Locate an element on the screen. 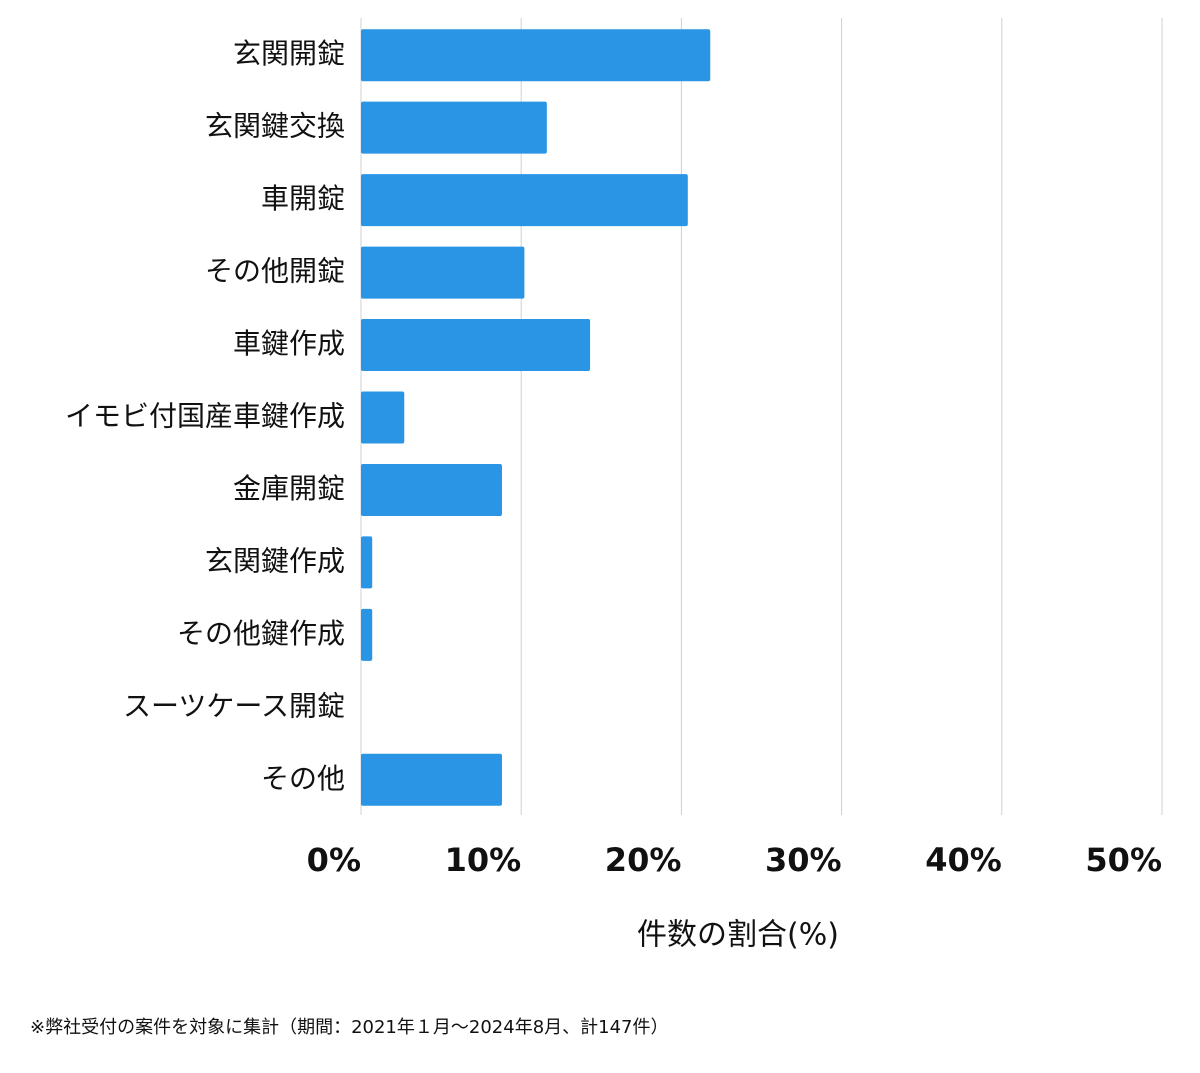  x-axis-title: 件数の割合(%) is located at coordinates (738, 935).